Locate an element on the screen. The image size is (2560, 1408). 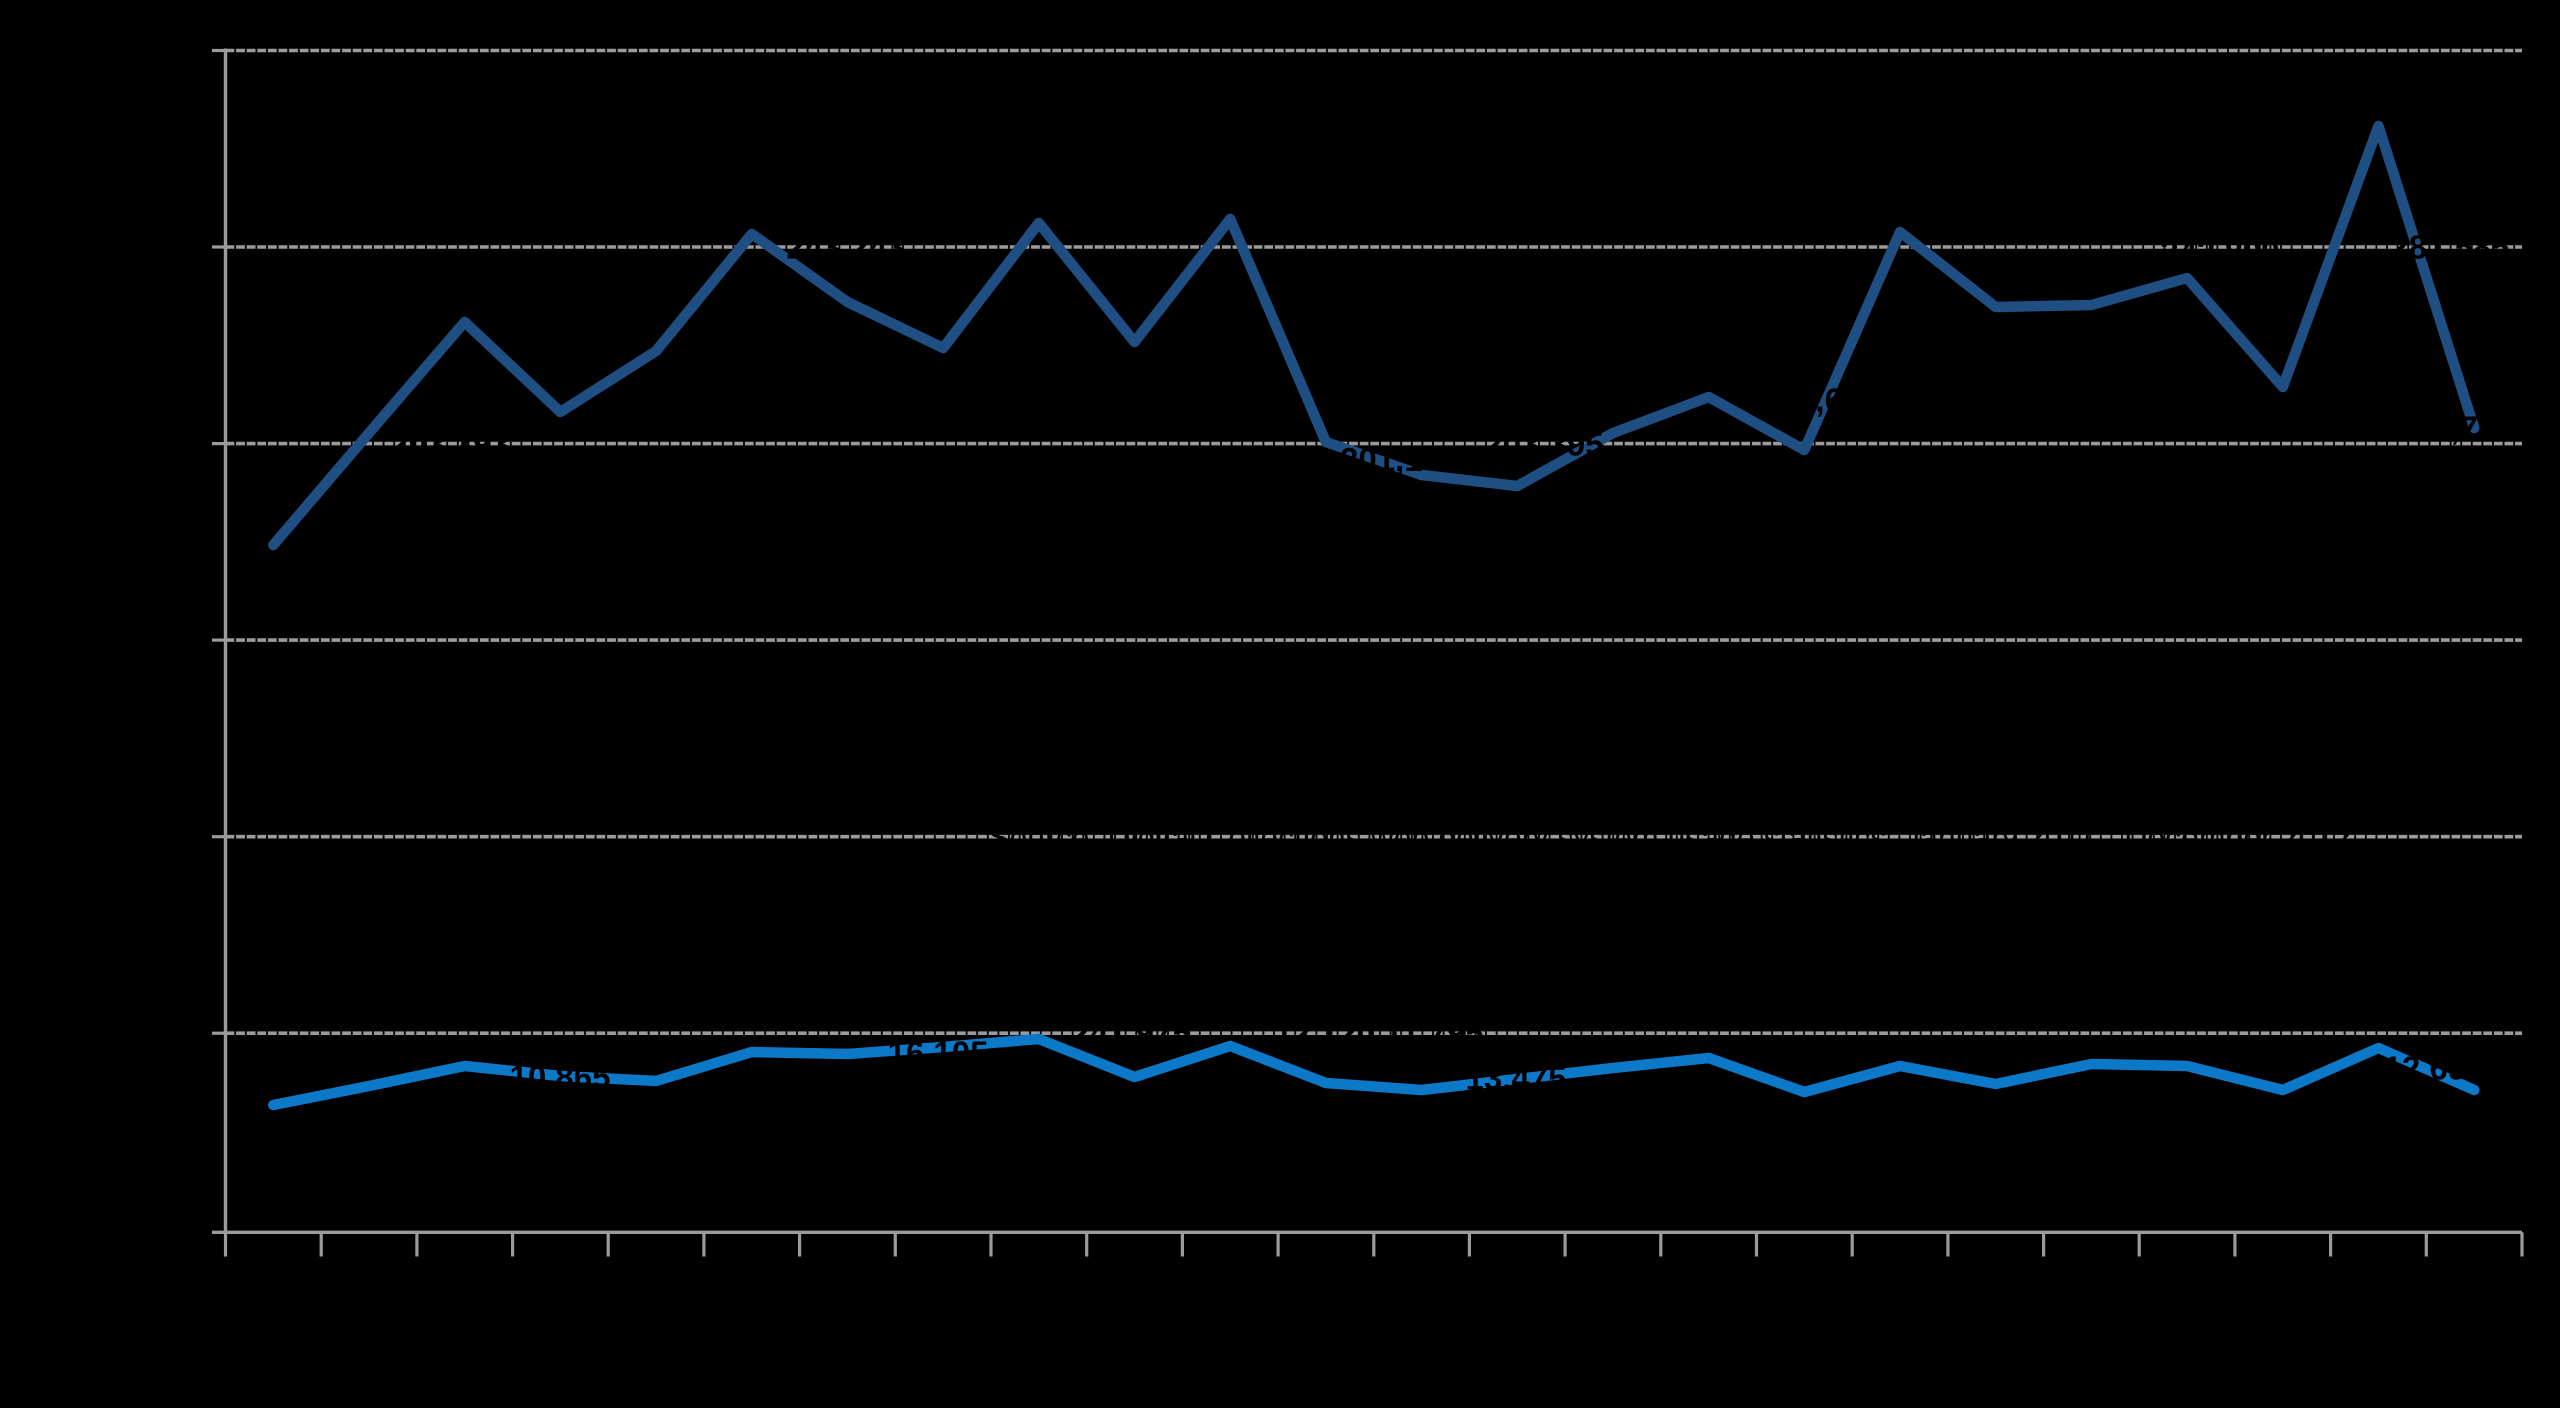
svg-text: 201,142 is located at coordinates (1399, 459).